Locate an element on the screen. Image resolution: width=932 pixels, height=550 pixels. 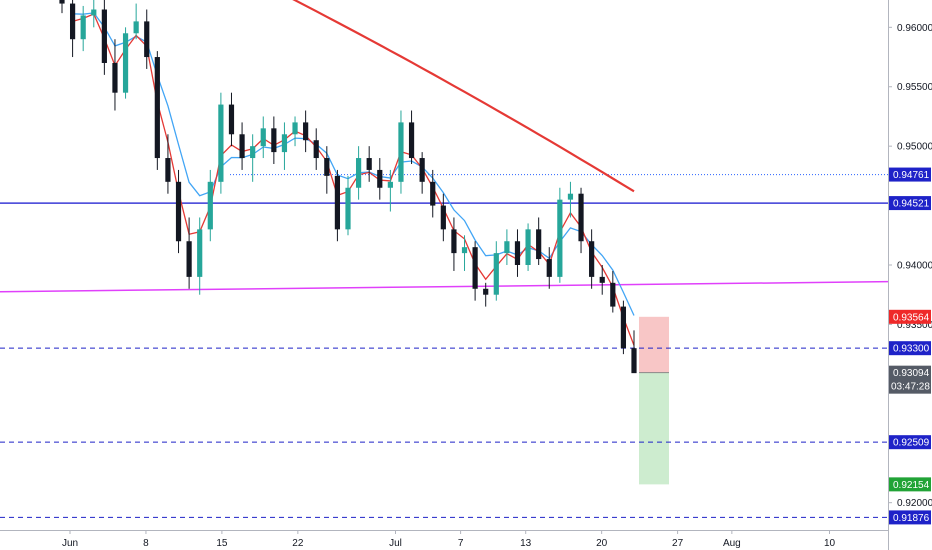
stop-loss-zone is located at coordinates (654, 344).